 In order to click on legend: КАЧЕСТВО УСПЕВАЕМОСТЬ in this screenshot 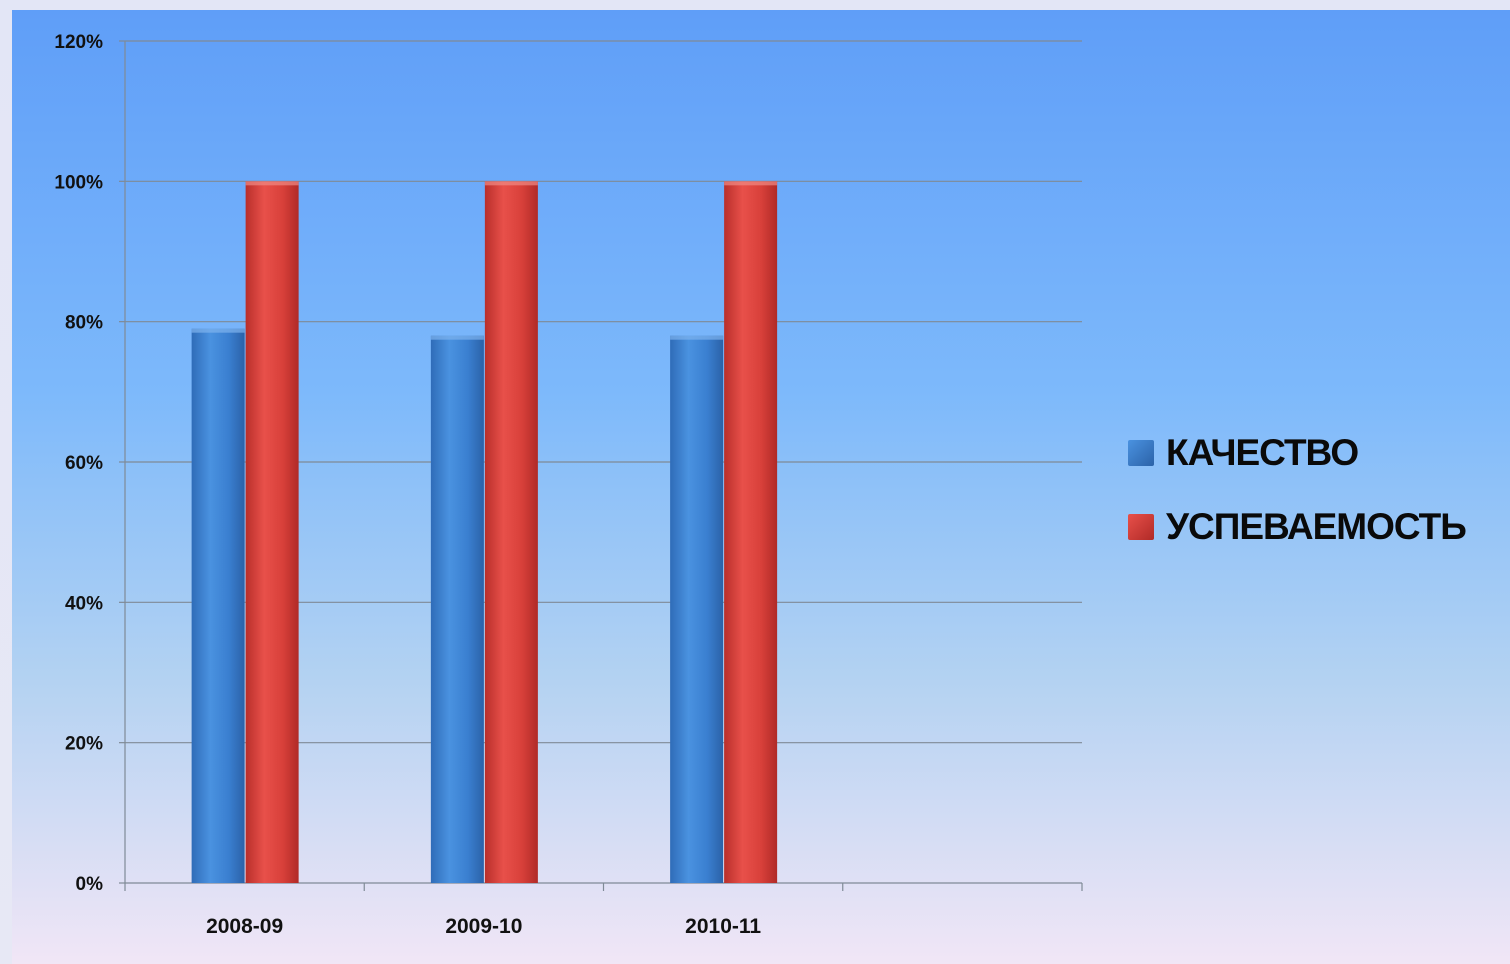, I will do `click(1297, 504)`.